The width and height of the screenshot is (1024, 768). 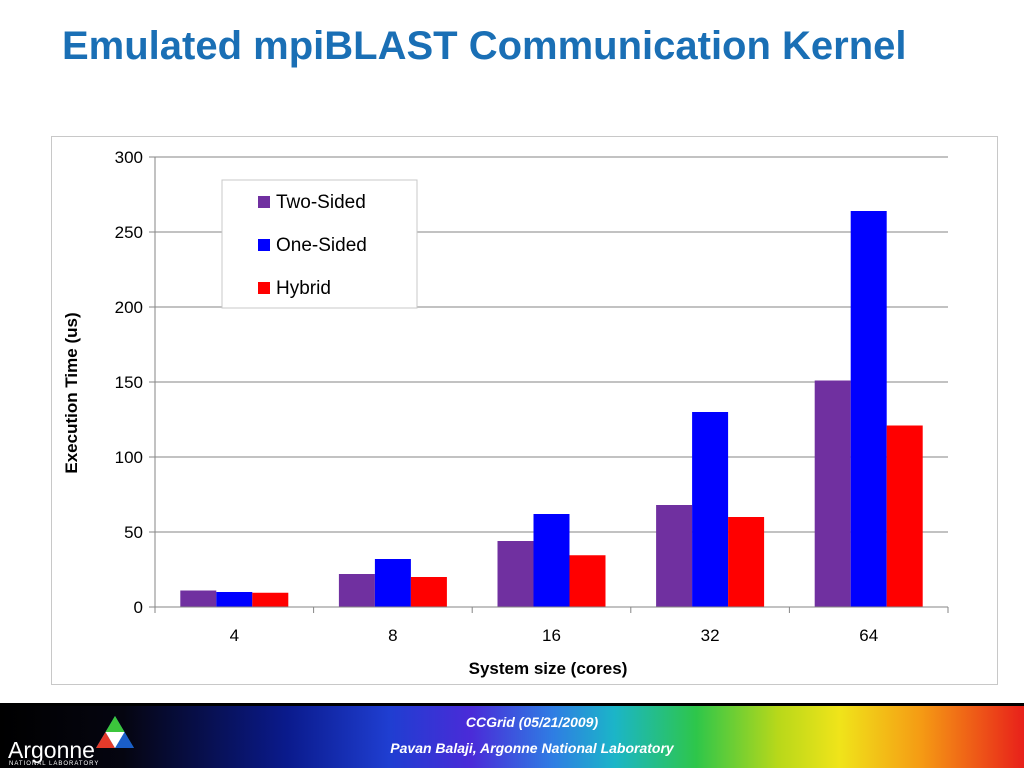 I want to click on y-tick-label: 100, so click(x=129, y=457).